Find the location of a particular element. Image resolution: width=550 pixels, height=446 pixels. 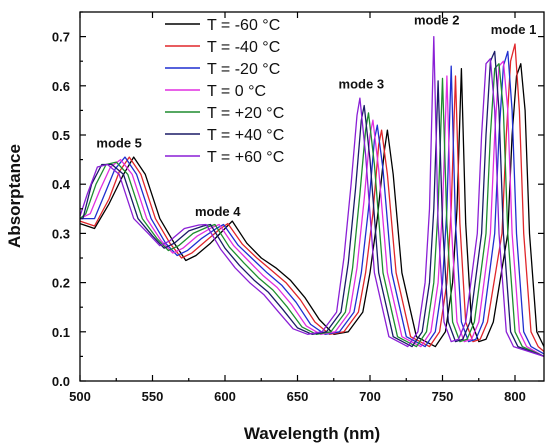

y-axis-title: Absorptance is located at coordinates (14, 196).